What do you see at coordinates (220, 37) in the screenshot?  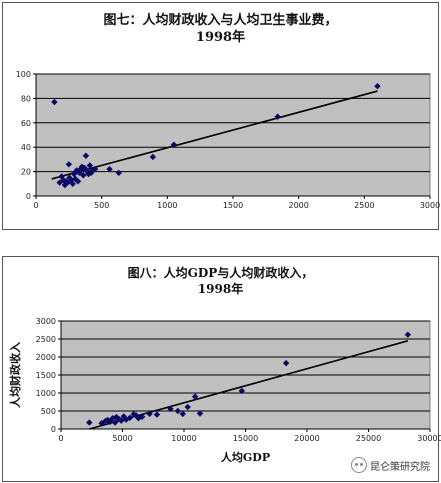 I see `chart-title-1-line-2: 1998年` at bounding box center [220, 37].